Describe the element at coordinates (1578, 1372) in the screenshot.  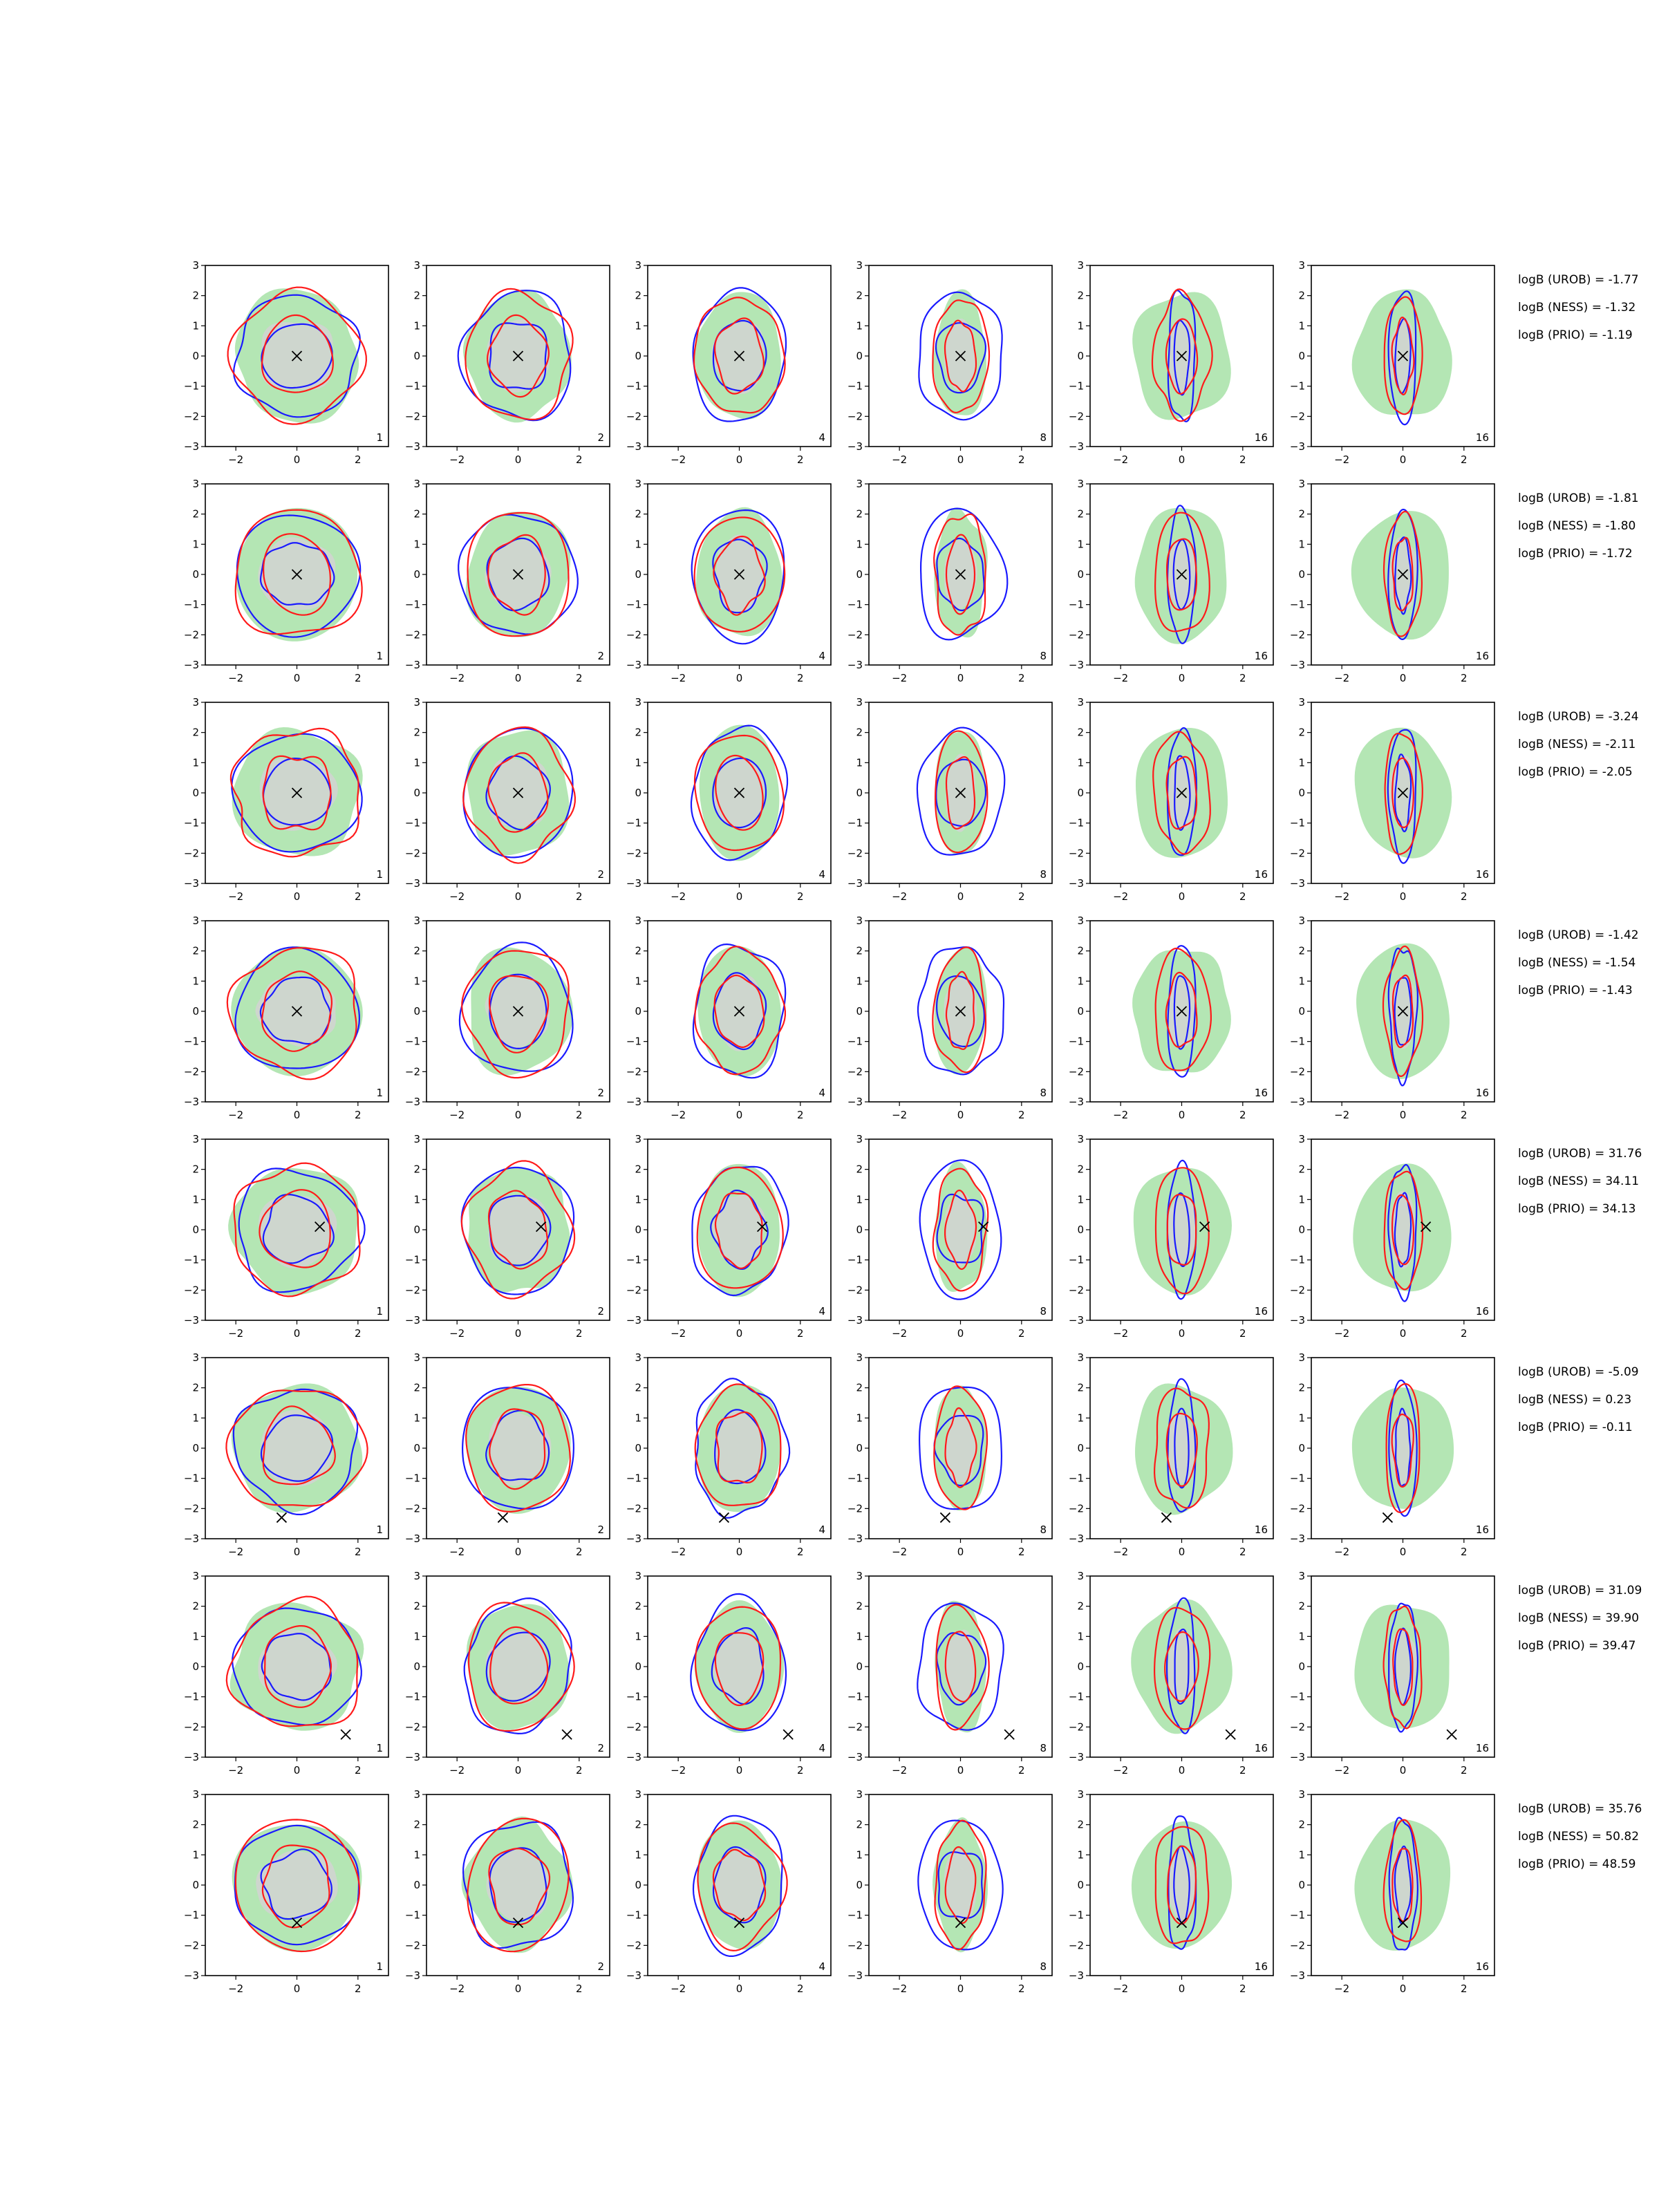
I see `logb-label-row6-1: logB (UROB) = -5.09` at that location.